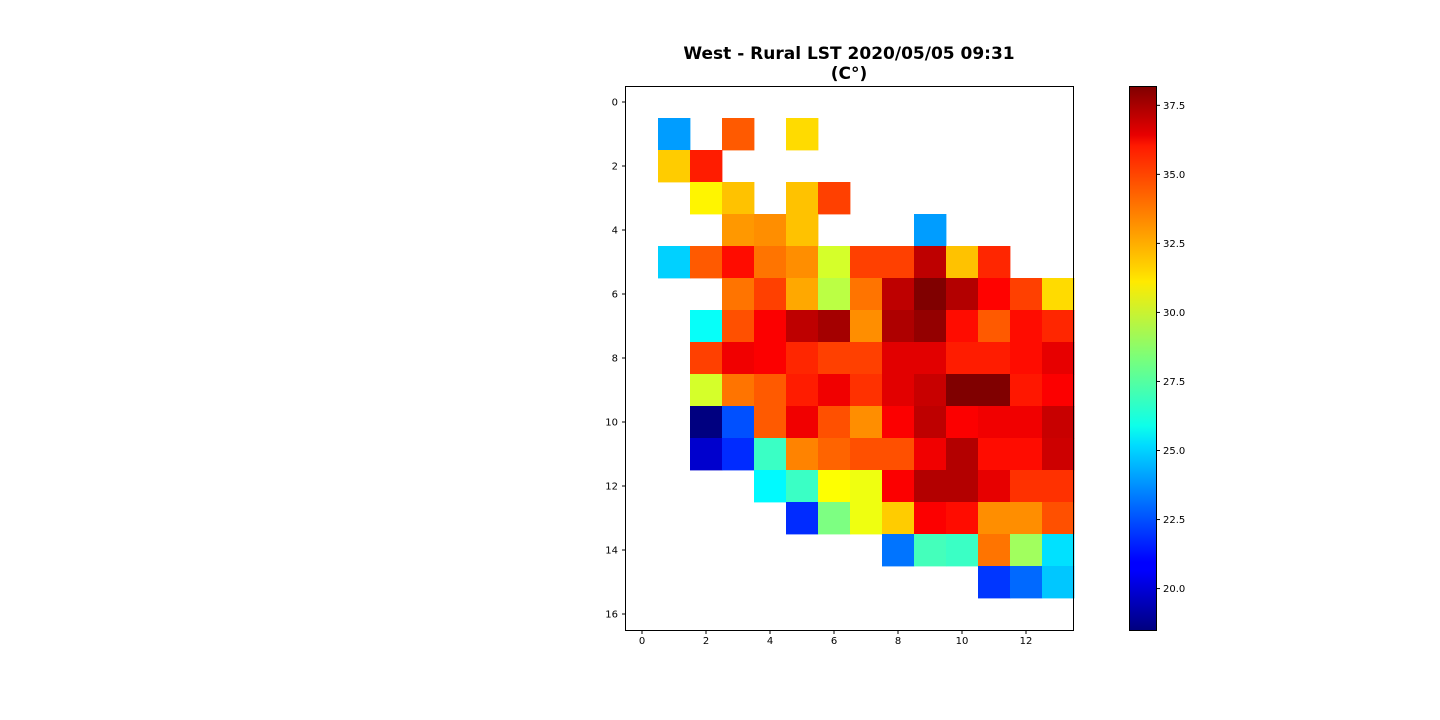 The height and width of the screenshot is (720, 1440). I want to click on colorbar-tick-label: 20.0, so click(1174, 589).